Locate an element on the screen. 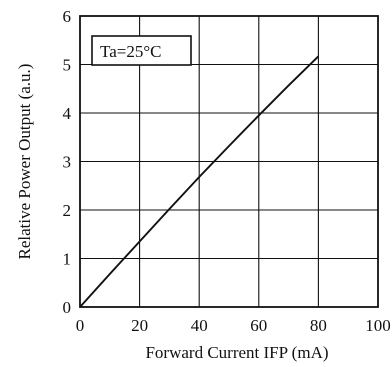 This screenshot has height=367, width=392. x-tick-labels: 0 20 40 60 80 100 is located at coordinates (233, 325).